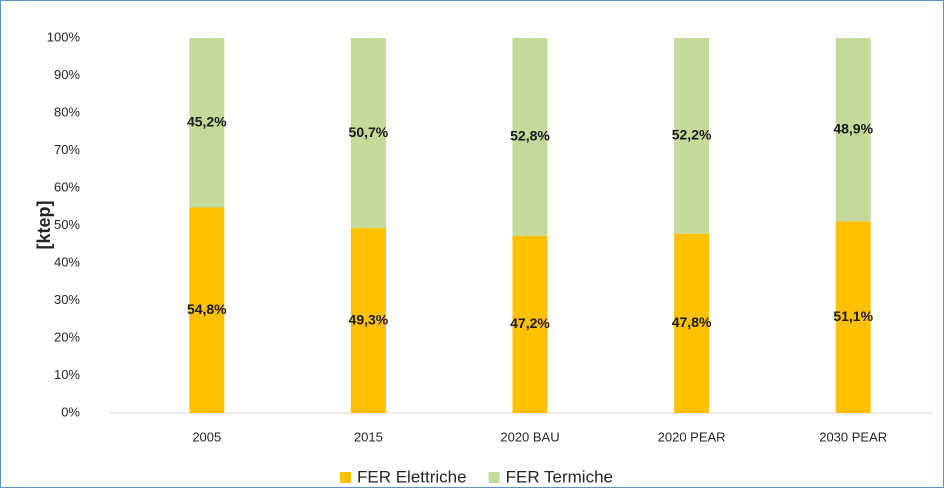 The width and height of the screenshot is (944, 488). What do you see at coordinates (67, 149) in the screenshot?
I see `y-tick-label: 70%` at bounding box center [67, 149].